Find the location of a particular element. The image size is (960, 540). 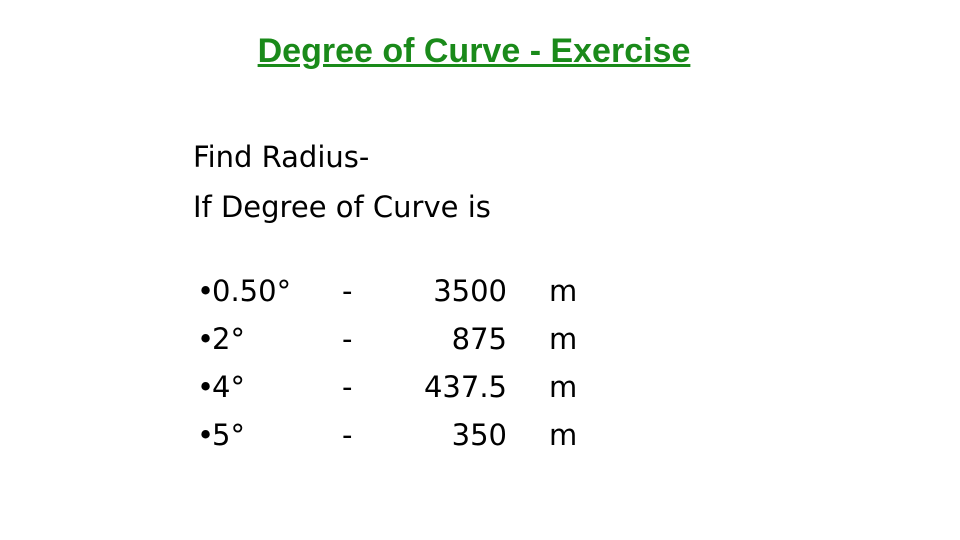

question-line: If Degree of Curve is is located at coordinates (342, 207).